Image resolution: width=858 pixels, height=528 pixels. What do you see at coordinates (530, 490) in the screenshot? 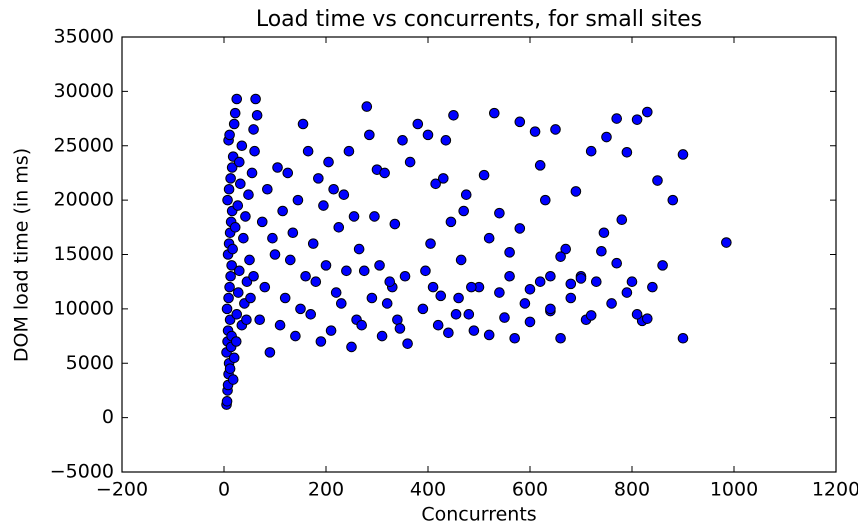
I see `x-tick-label: 600` at bounding box center [530, 490].